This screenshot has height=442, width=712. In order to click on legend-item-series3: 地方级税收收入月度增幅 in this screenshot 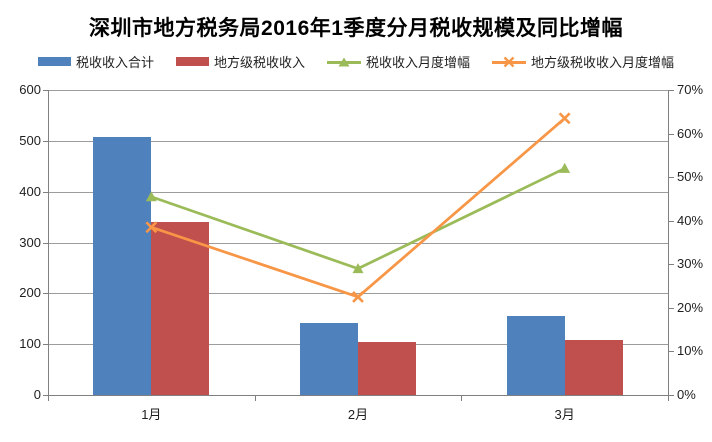, I will do `click(583, 61)`.